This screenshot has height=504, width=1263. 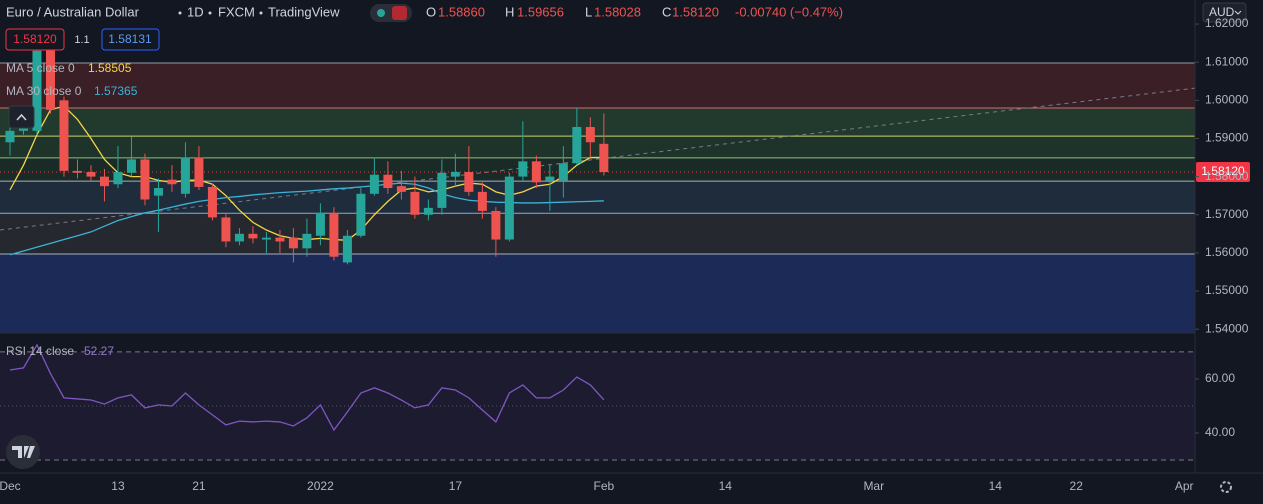 I want to click on dropdown-icon, so click(x=1238, y=12).